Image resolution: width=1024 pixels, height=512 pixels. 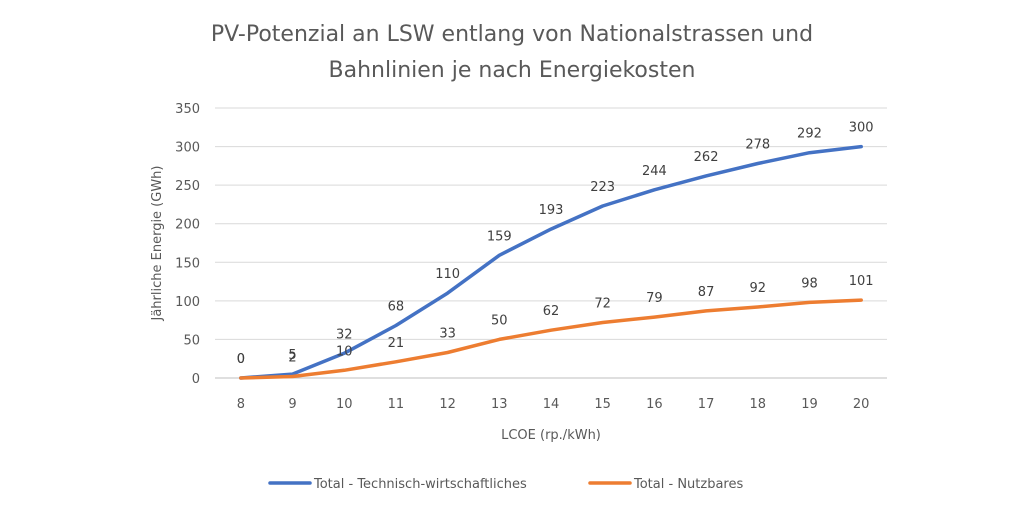 What do you see at coordinates (447, 274) in the screenshot?
I see `data-label: 110` at bounding box center [447, 274].